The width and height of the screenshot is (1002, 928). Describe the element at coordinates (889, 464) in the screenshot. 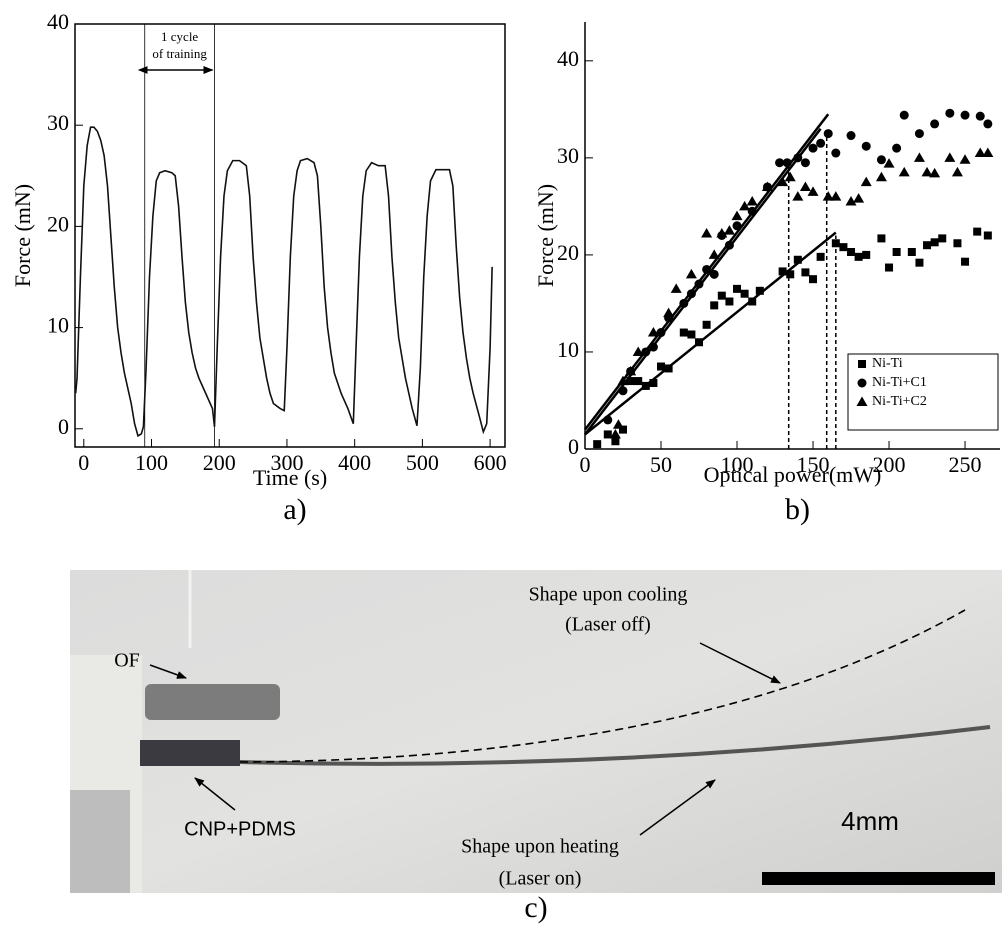

I see `x-tick-label: 200` at that location.